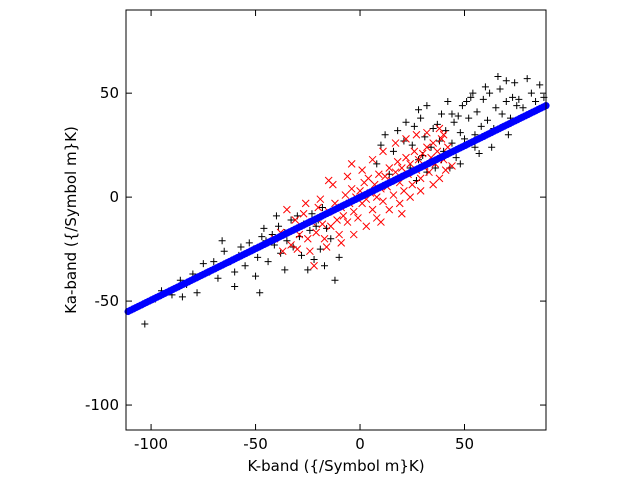  I want to click on y-tick-label: -100, so click(102, 405).